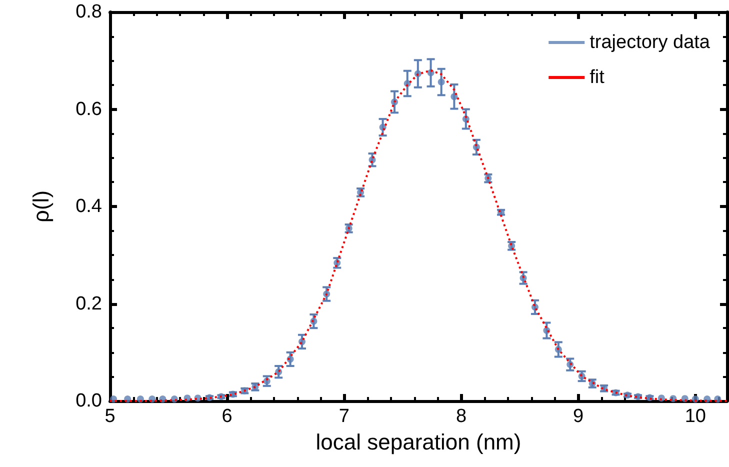 The width and height of the screenshot is (729, 467). What do you see at coordinates (650, 42) in the screenshot?
I see `legend-label: trajectory data` at bounding box center [650, 42].